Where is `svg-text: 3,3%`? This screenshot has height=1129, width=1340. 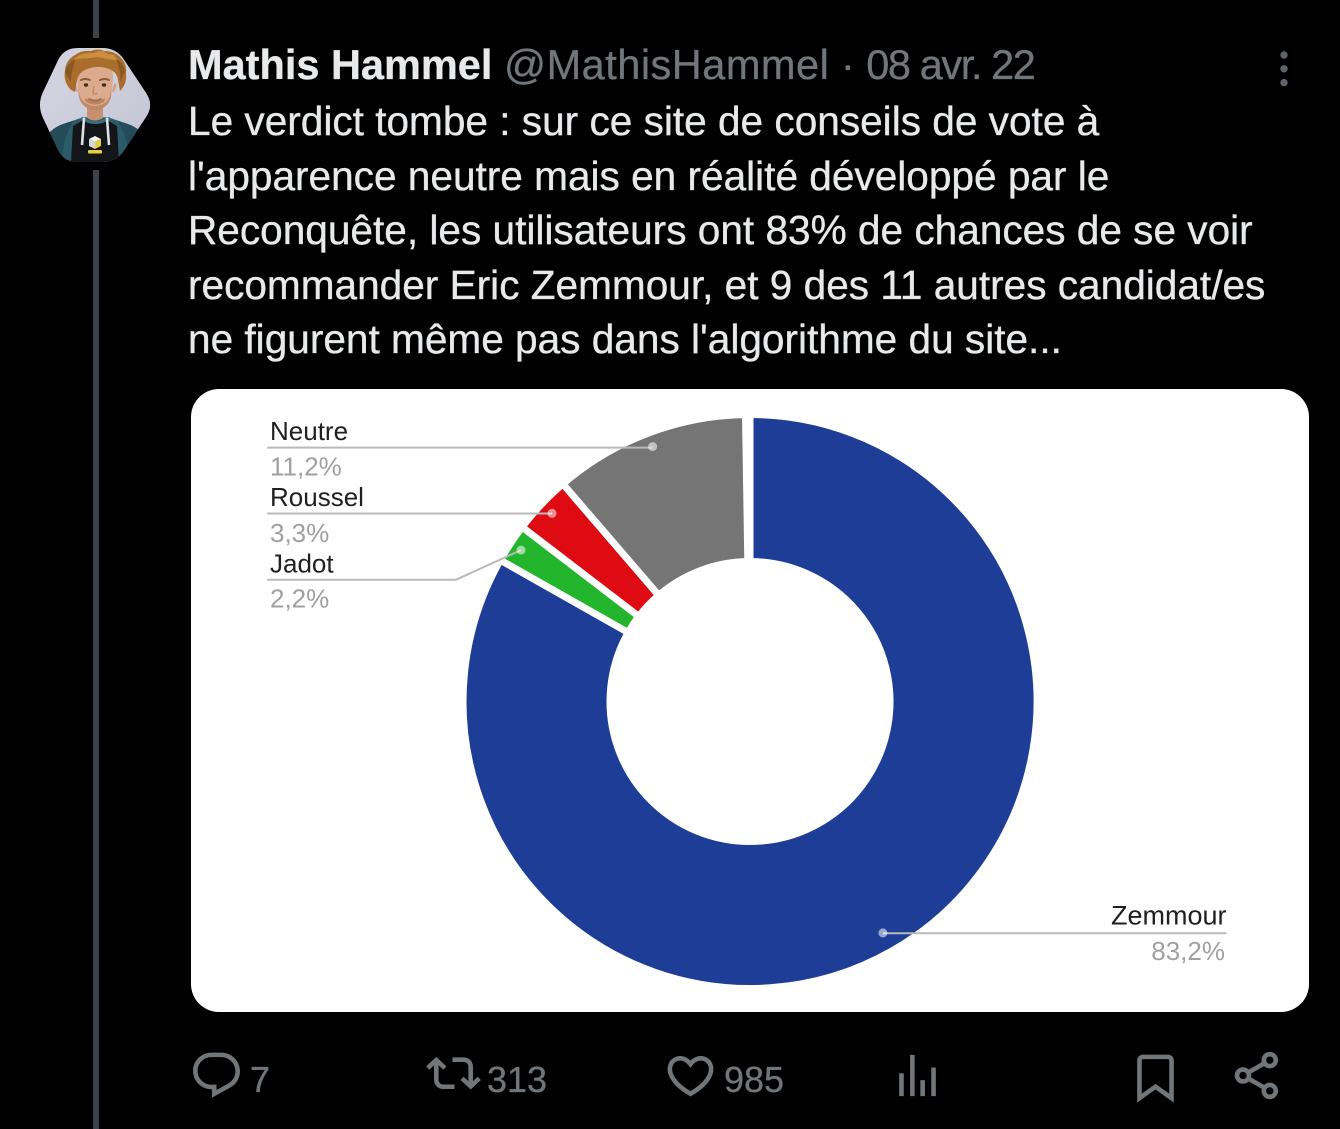 svg-text: 3,3% is located at coordinates (299, 533).